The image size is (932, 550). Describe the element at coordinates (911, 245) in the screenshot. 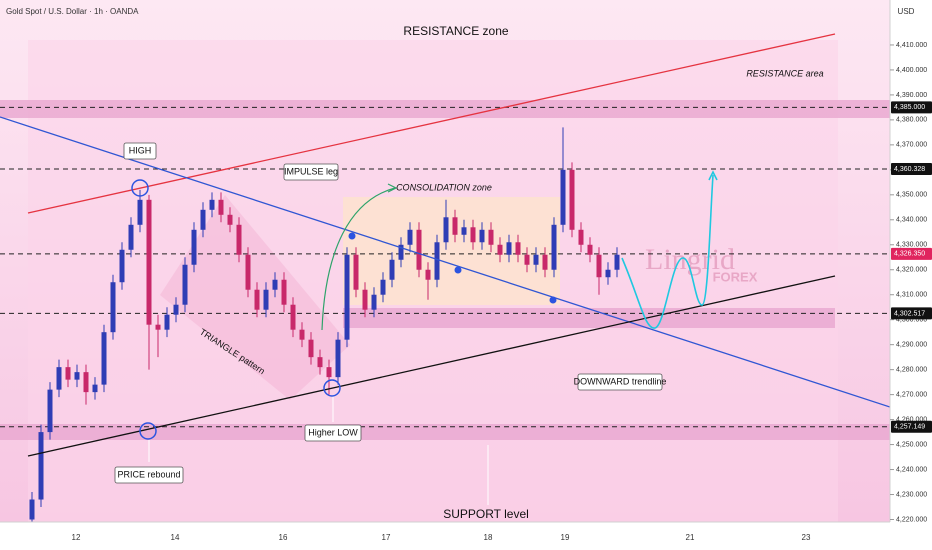

I see `y-tick-label: 4,330.000` at that location.